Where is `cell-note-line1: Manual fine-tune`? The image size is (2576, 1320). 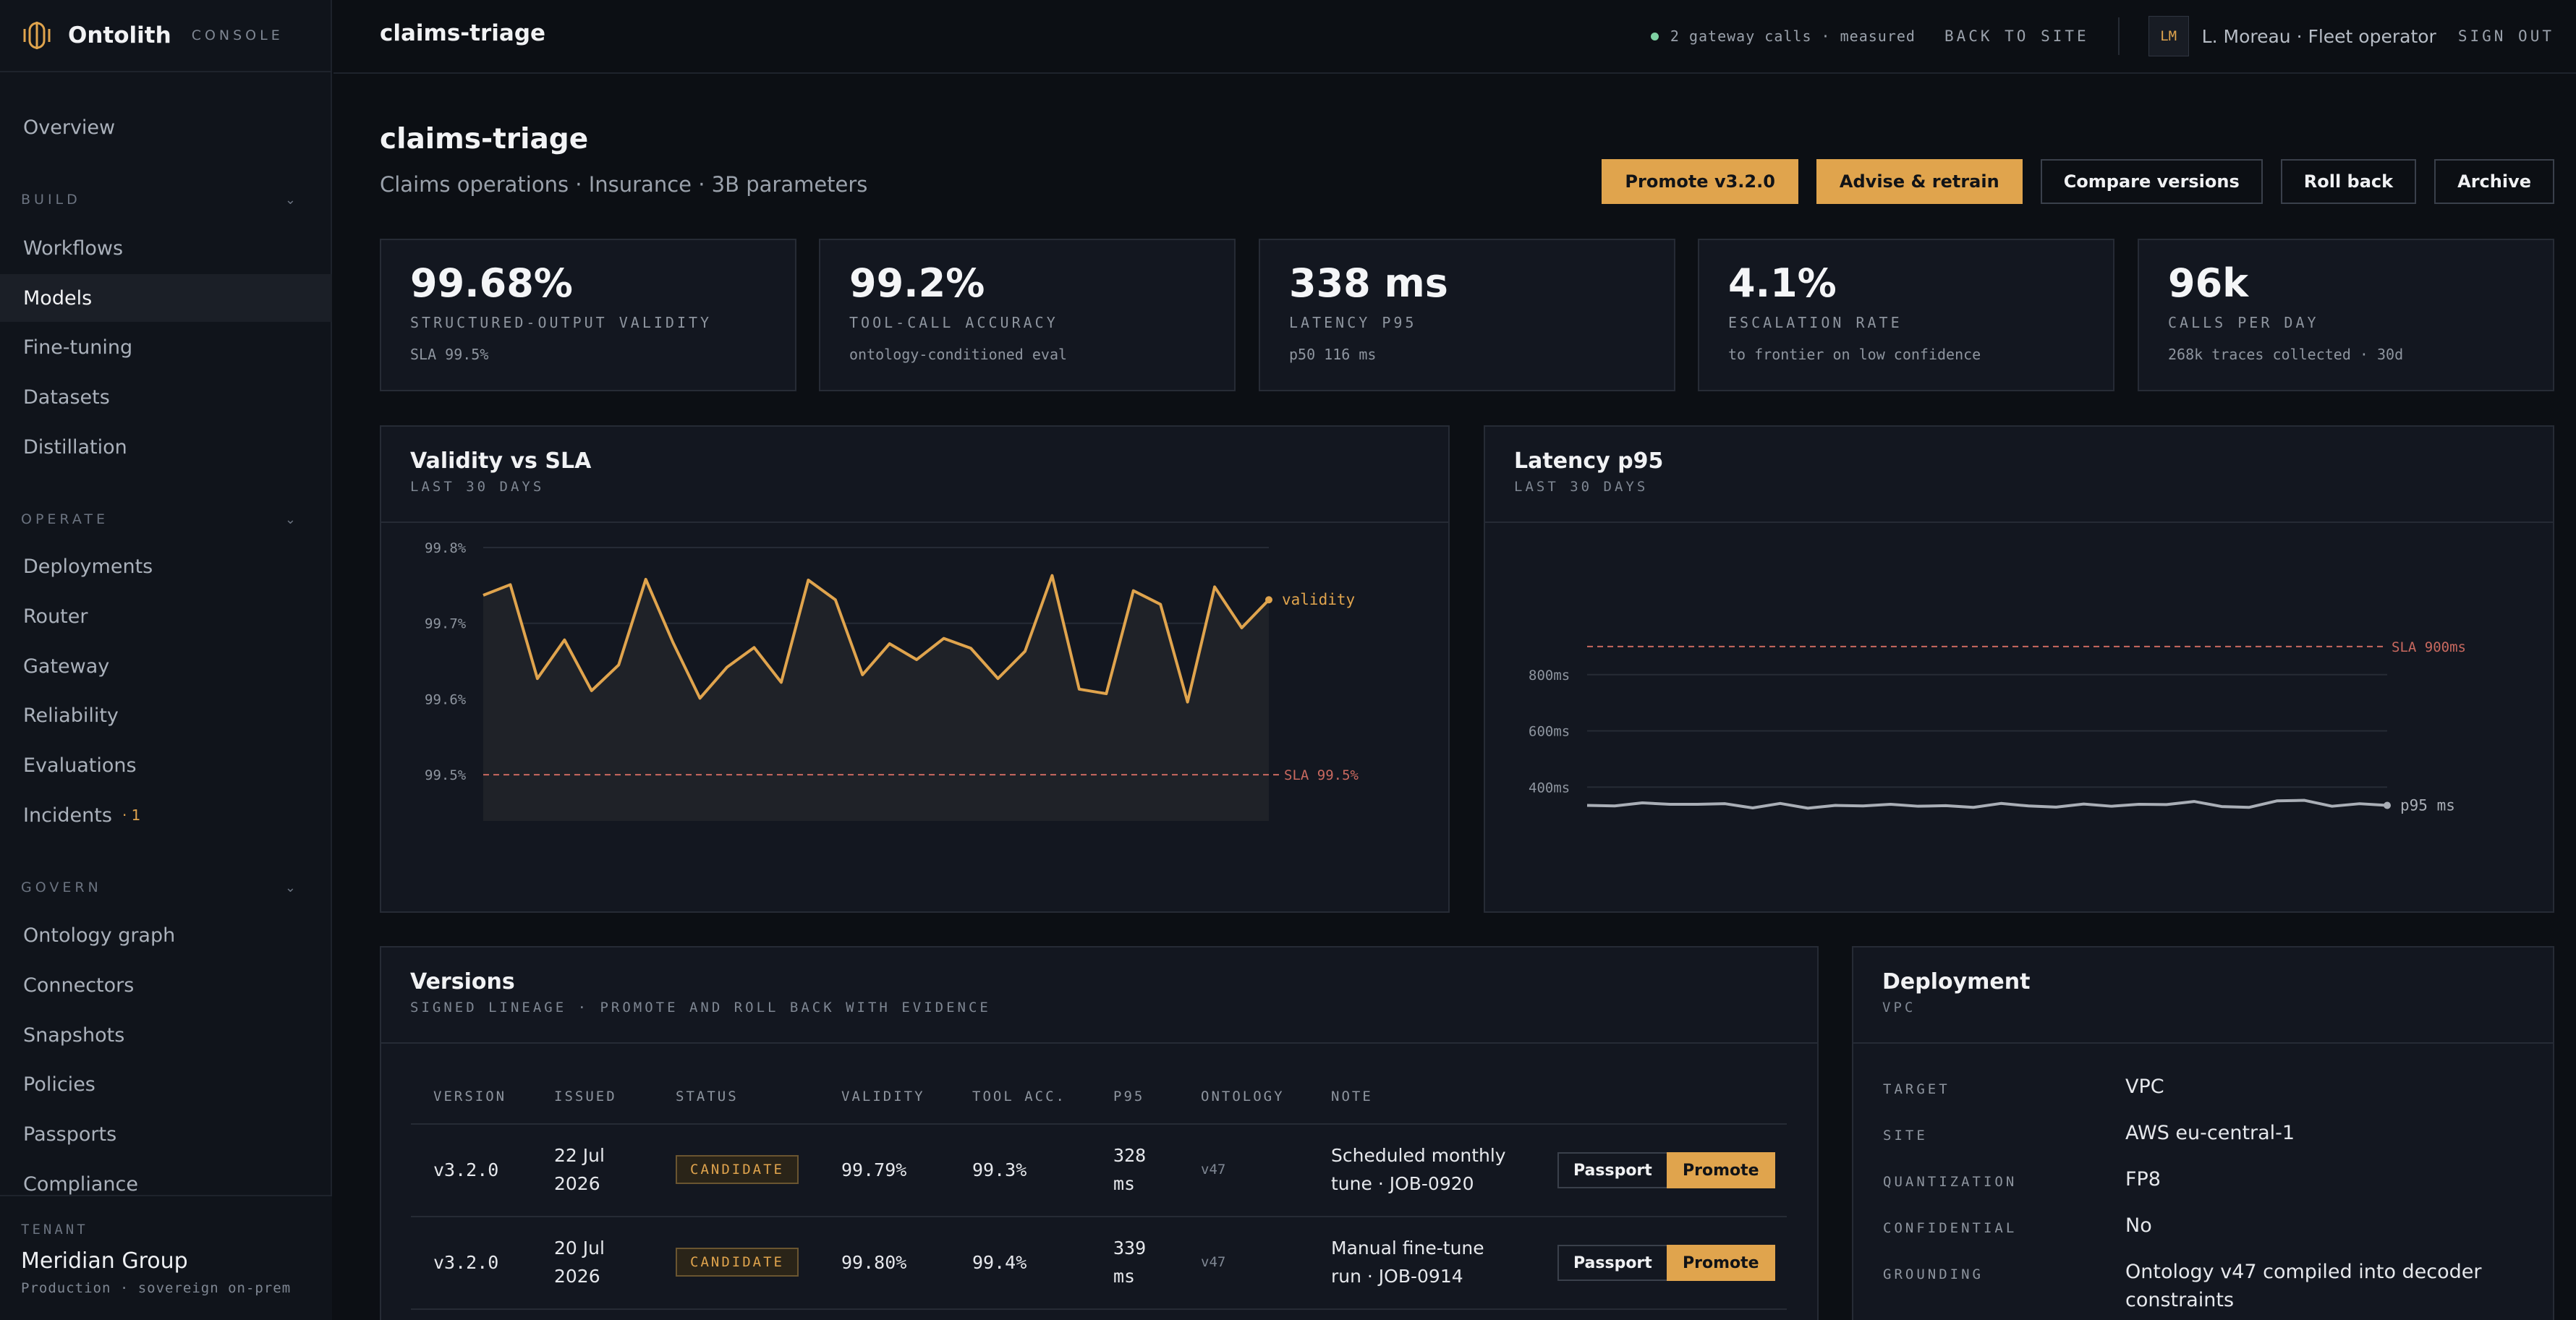 cell-note-line1: Manual fine-tune is located at coordinates (1407, 1248).